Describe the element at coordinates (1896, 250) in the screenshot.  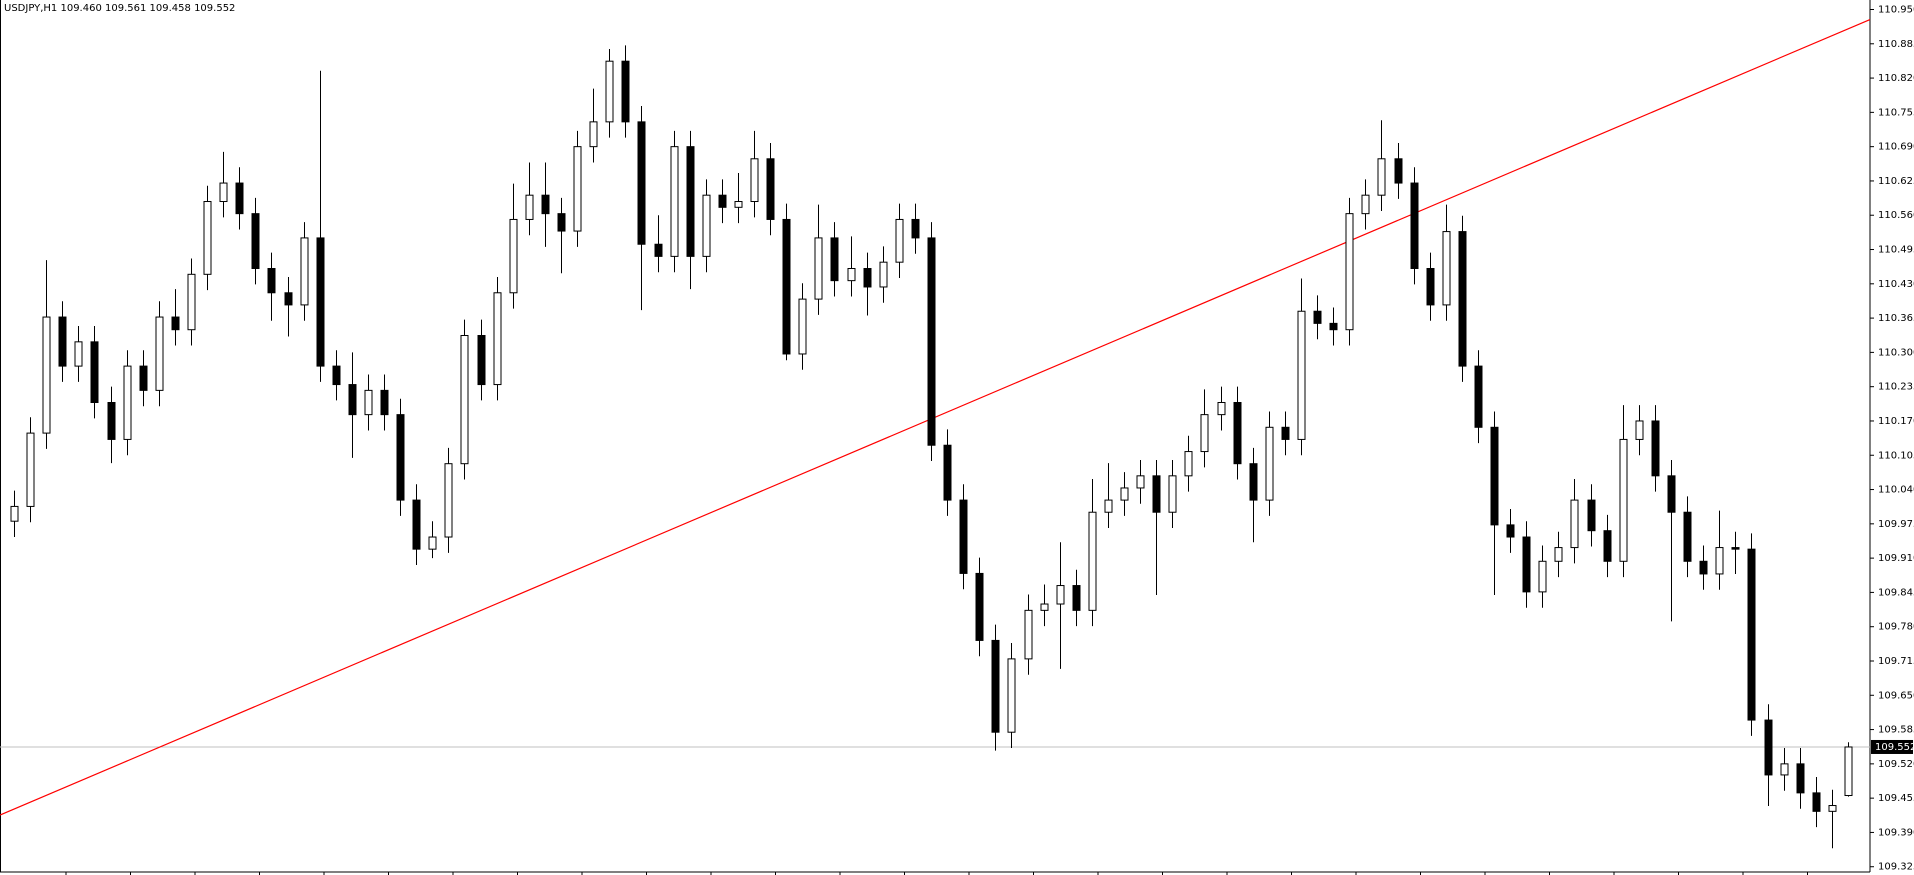
I see `y-tick-label: 110.495` at that location.